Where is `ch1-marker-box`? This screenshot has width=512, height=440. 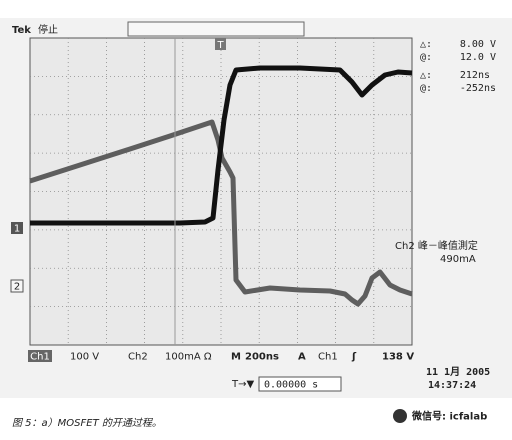
ch1-marker-box is located at coordinates (17, 228).